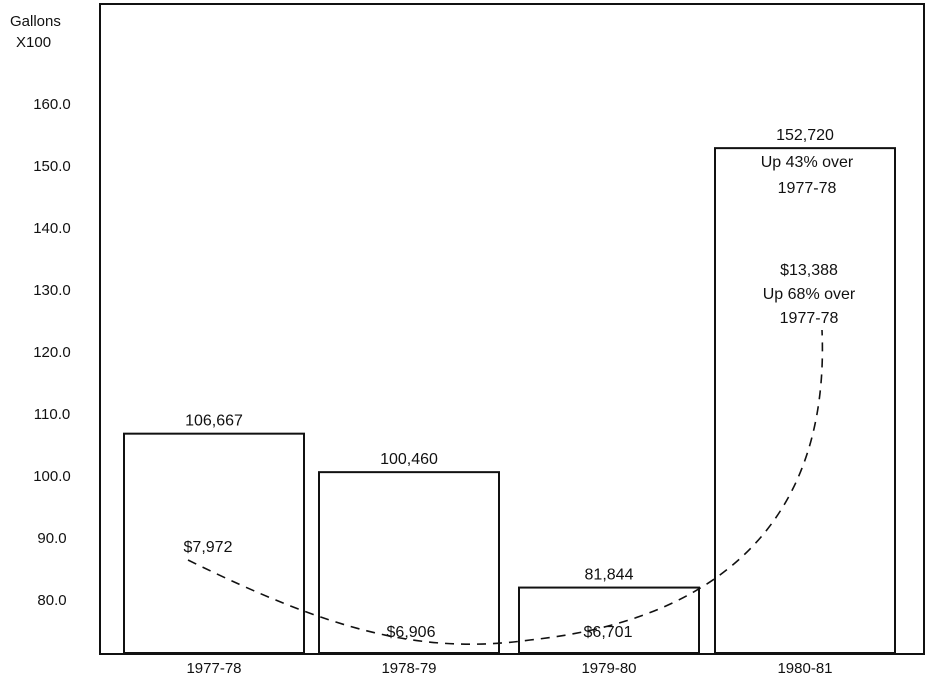 This screenshot has height=677, width=929. Describe the element at coordinates (52, 104) in the screenshot. I see `y-tick-label: 160.0` at that location.